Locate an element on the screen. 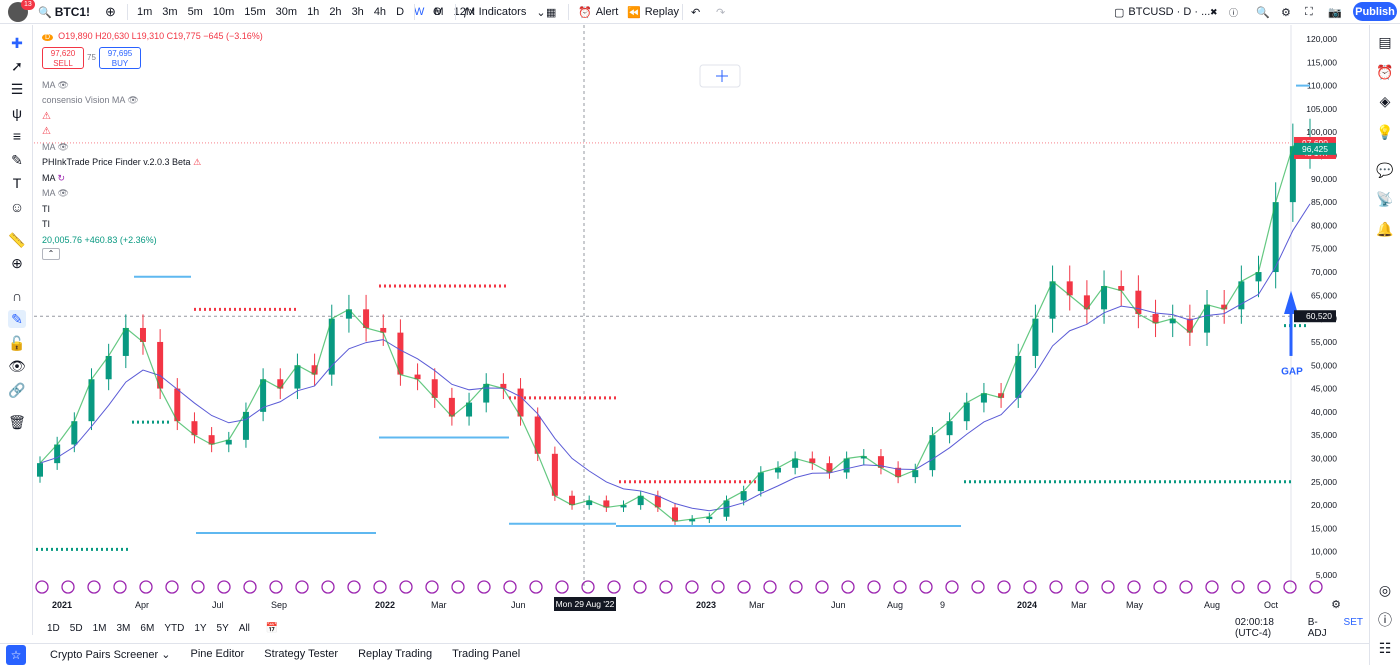  publish-button: Publish is located at coordinates (1375, 11).